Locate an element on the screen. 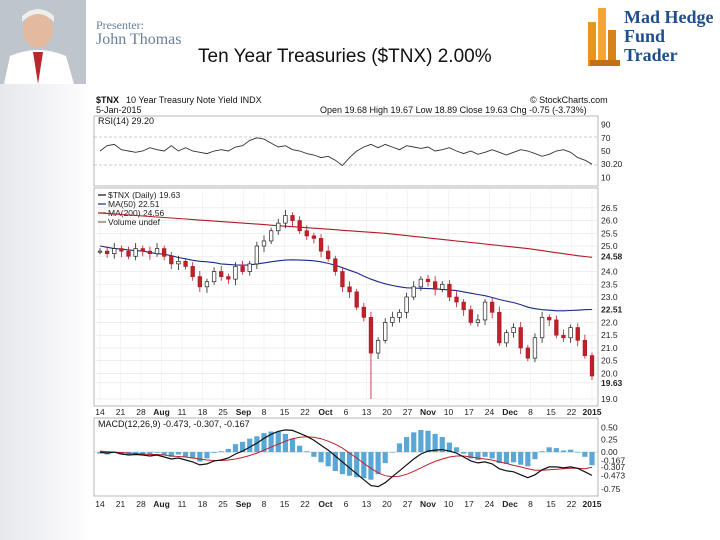 The width and height of the screenshot is (720, 540). price-x-tick: 14 is located at coordinates (100, 412).